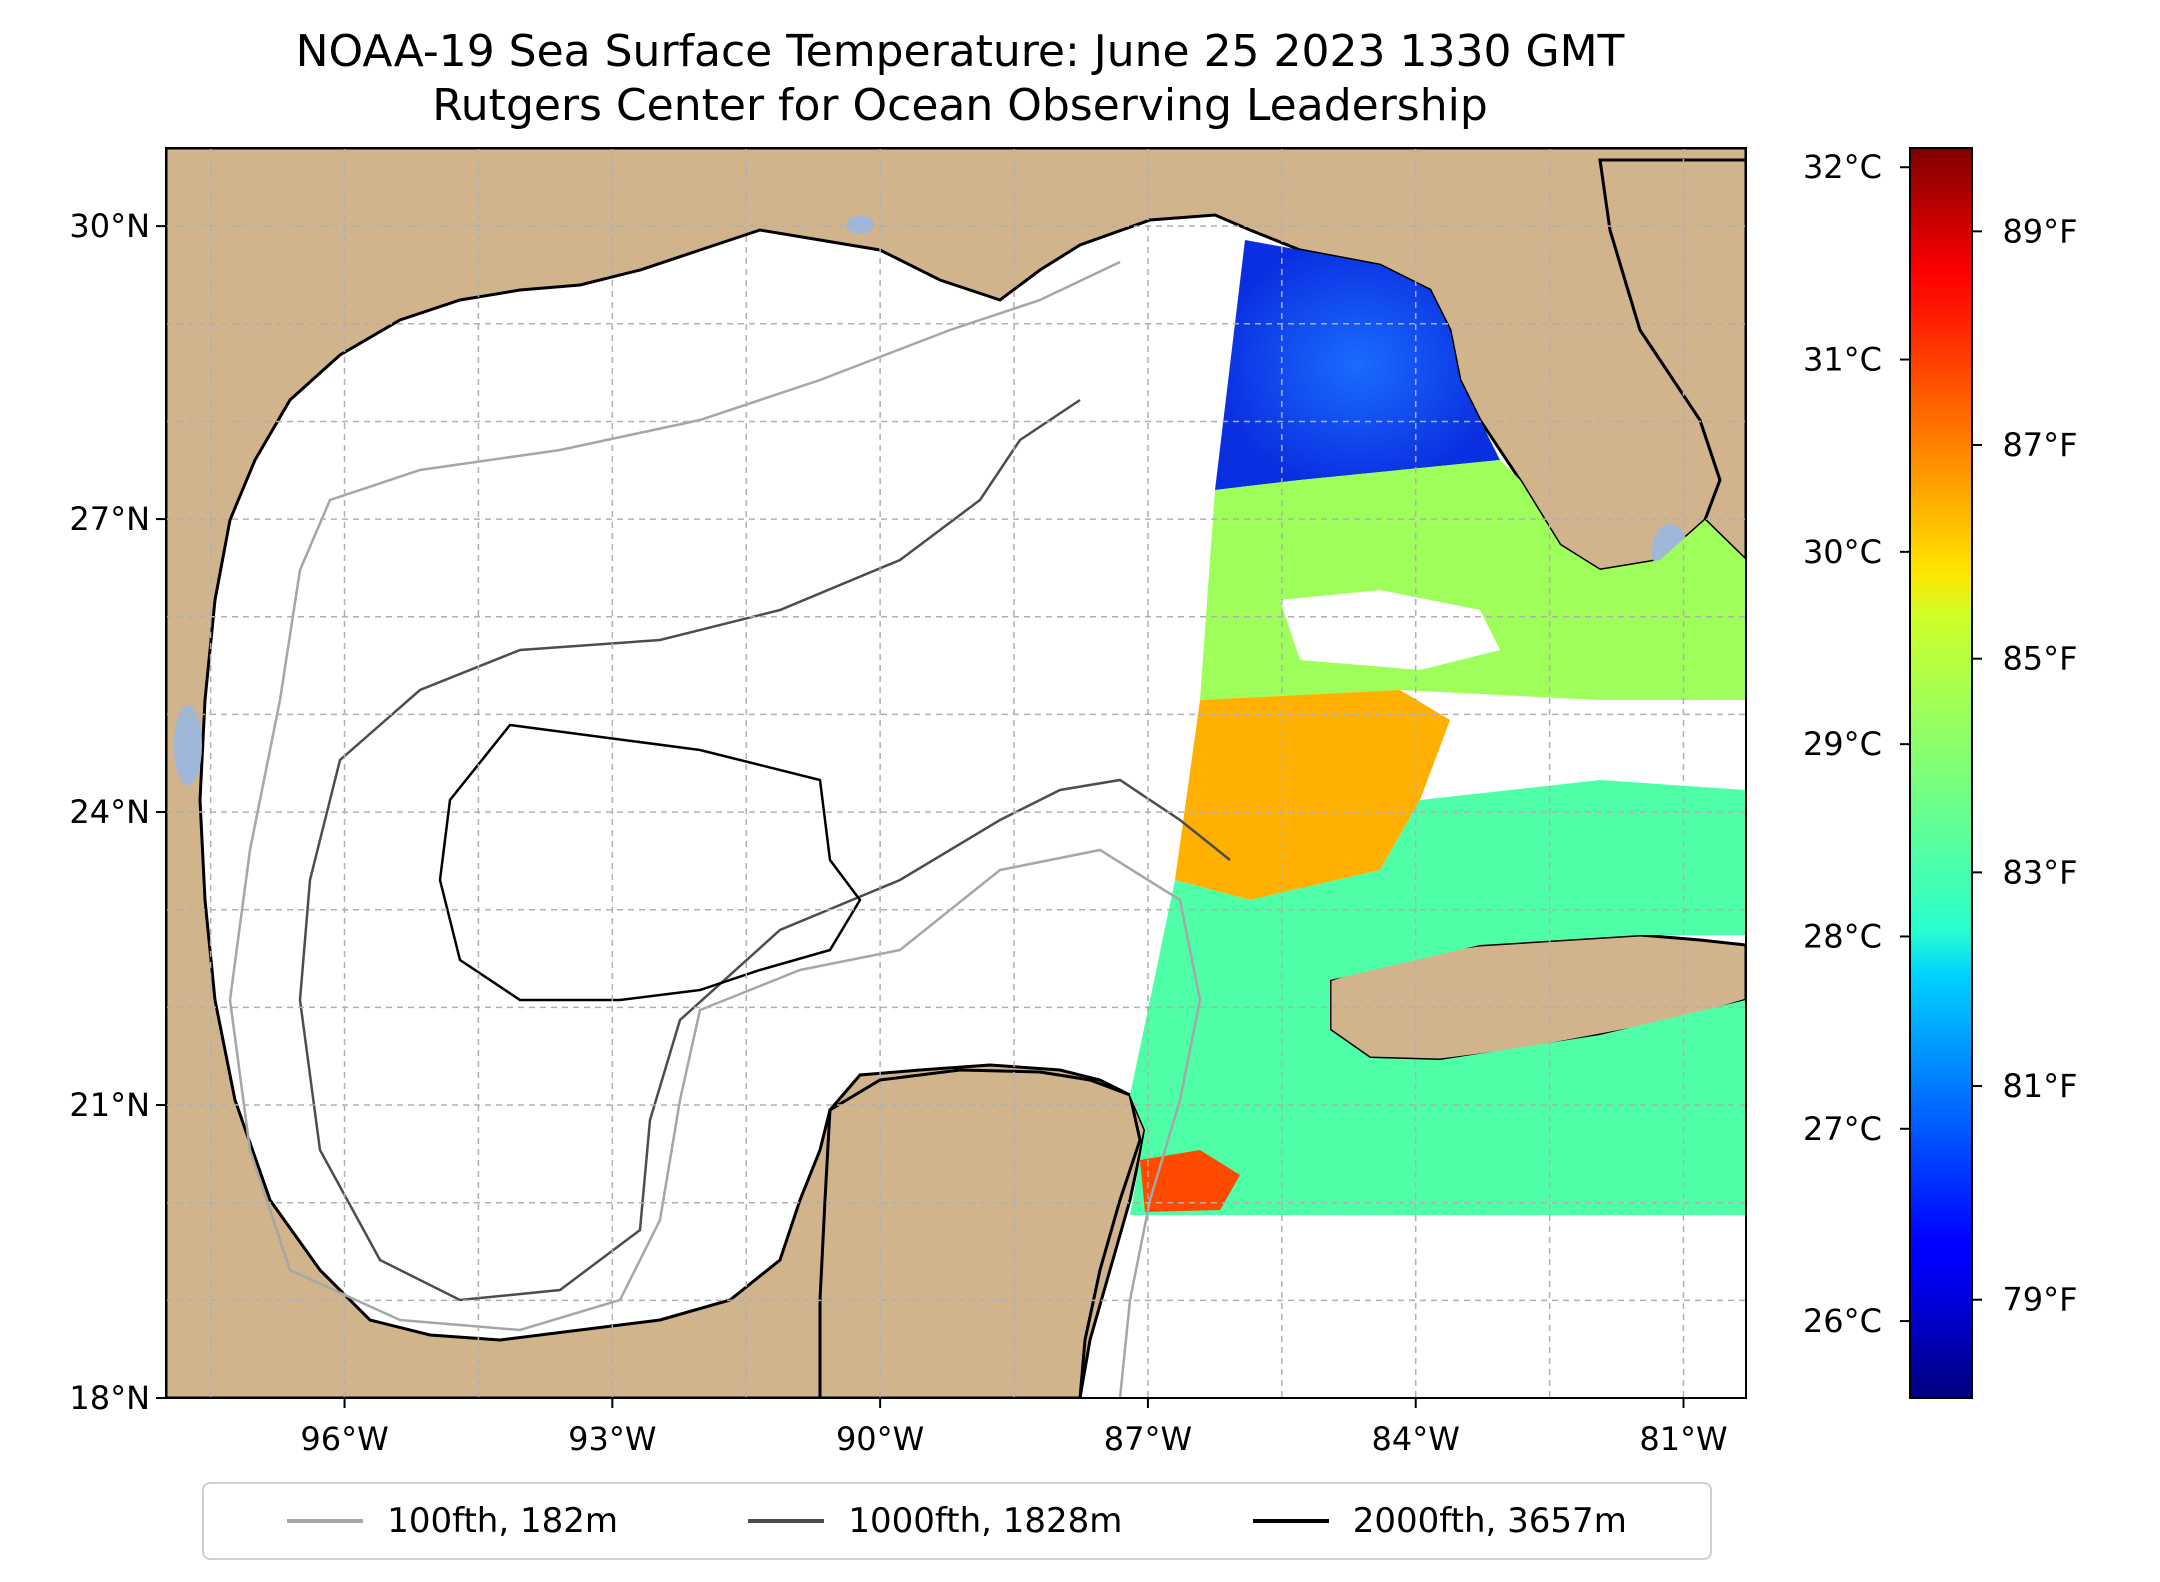  What do you see at coordinates (2039, 445) in the screenshot?
I see `fahrenheit-tick-label: 87°F` at bounding box center [2039, 445].